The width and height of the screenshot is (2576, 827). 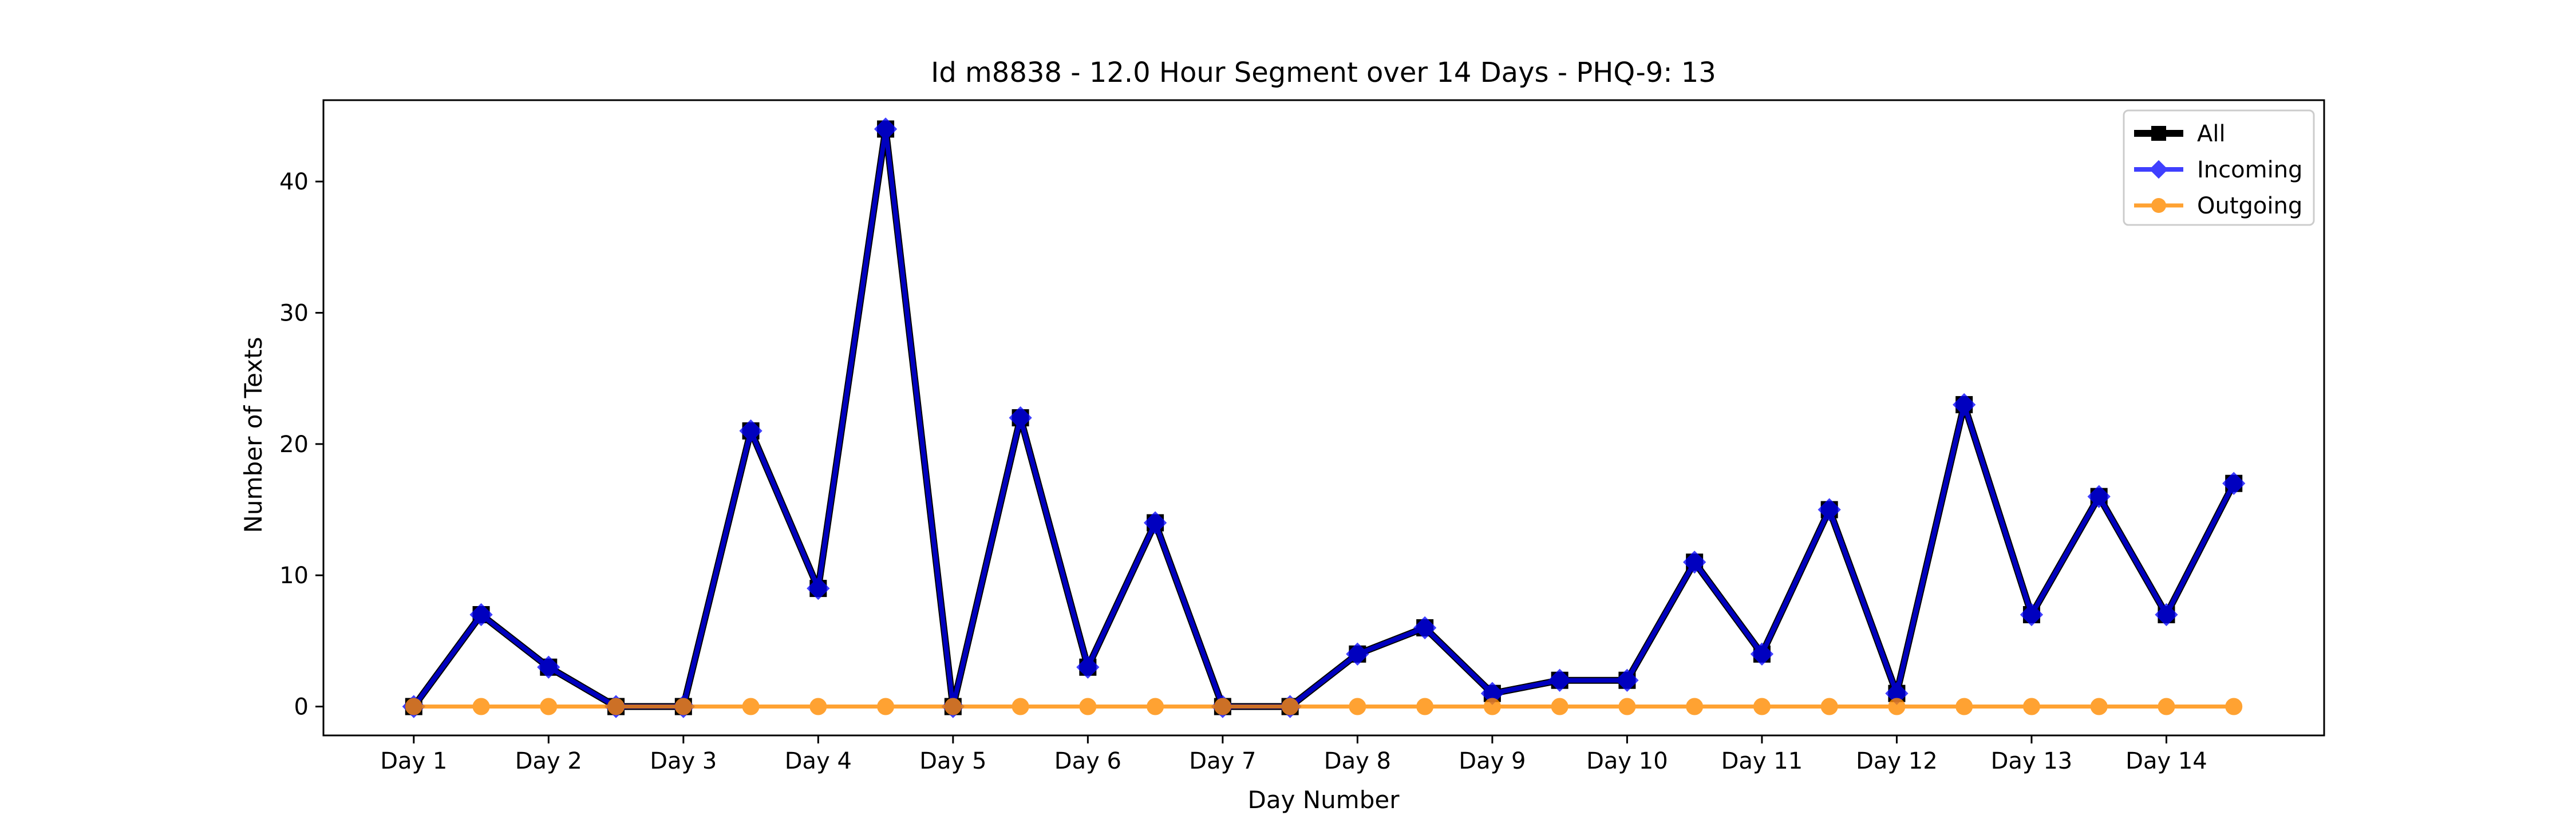 I want to click on legend: All Incoming Outgoing, so click(x=2219, y=167).